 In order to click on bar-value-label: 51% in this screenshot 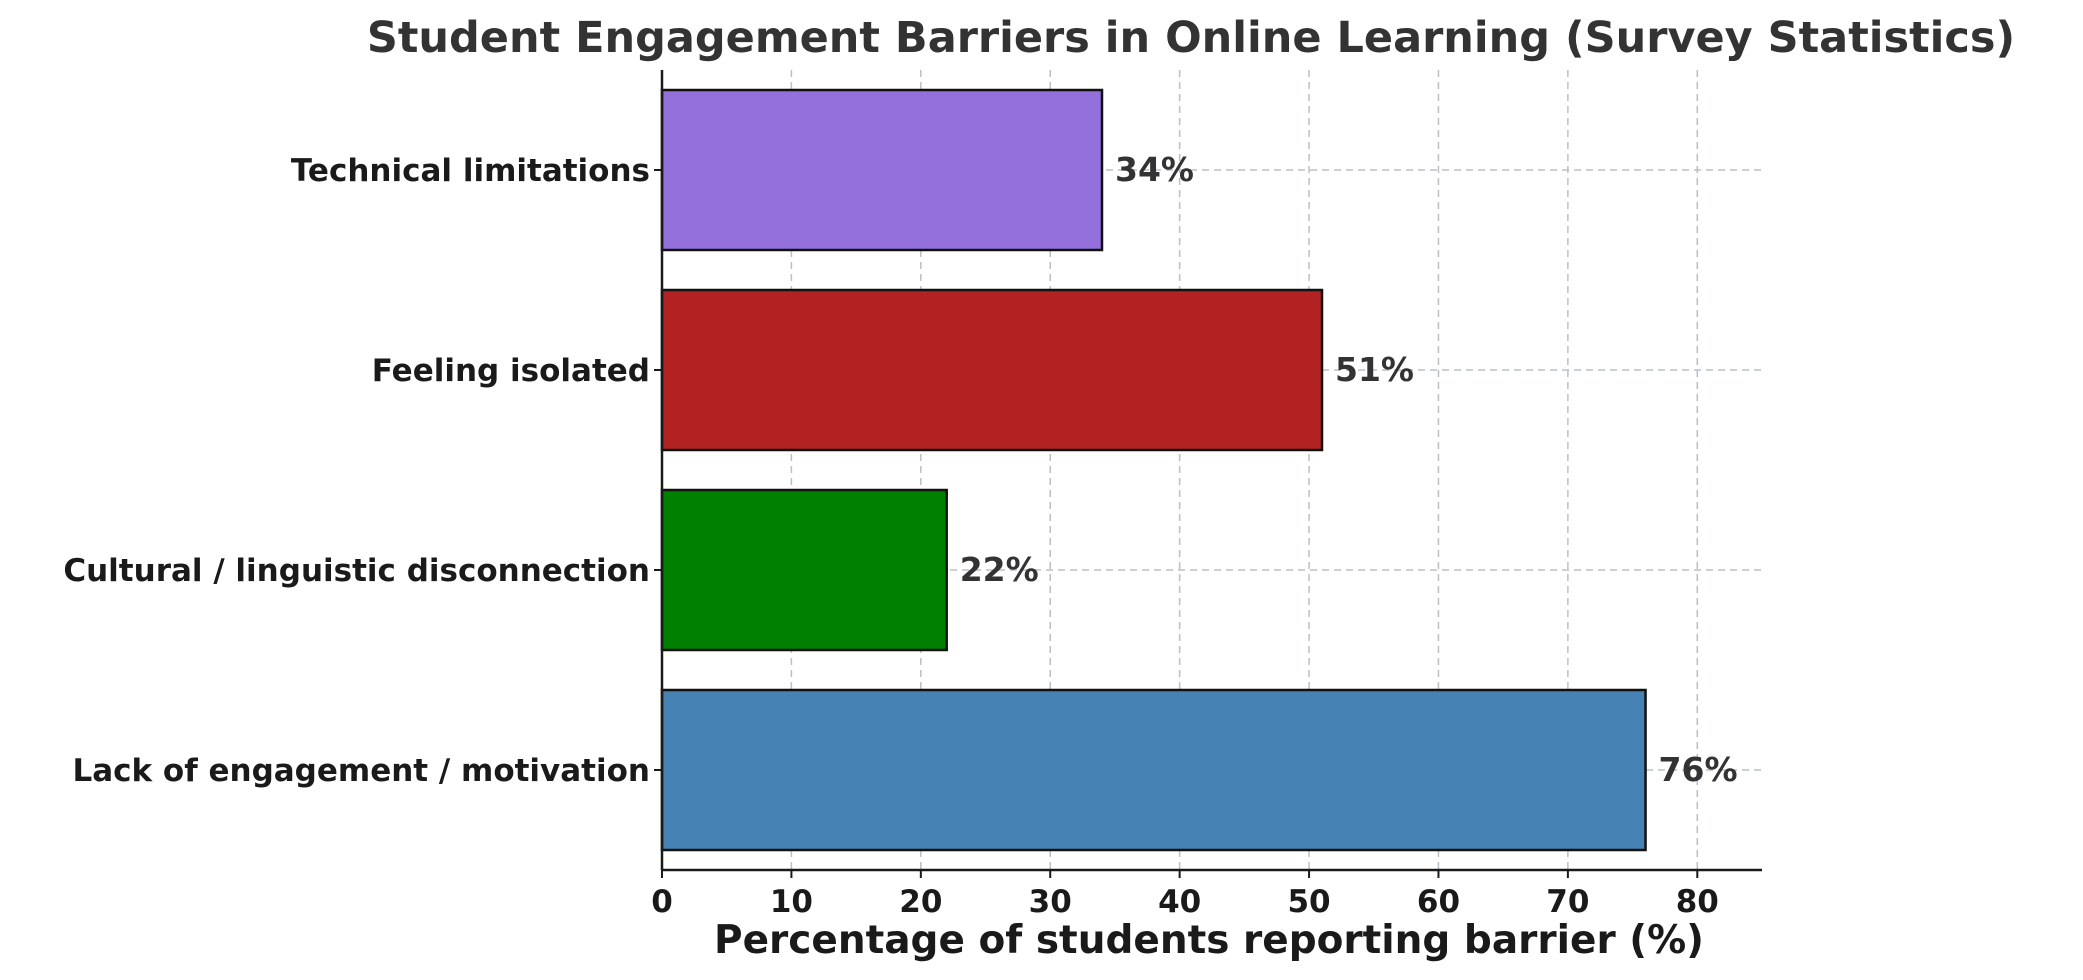, I will do `click(1374, 369)`.